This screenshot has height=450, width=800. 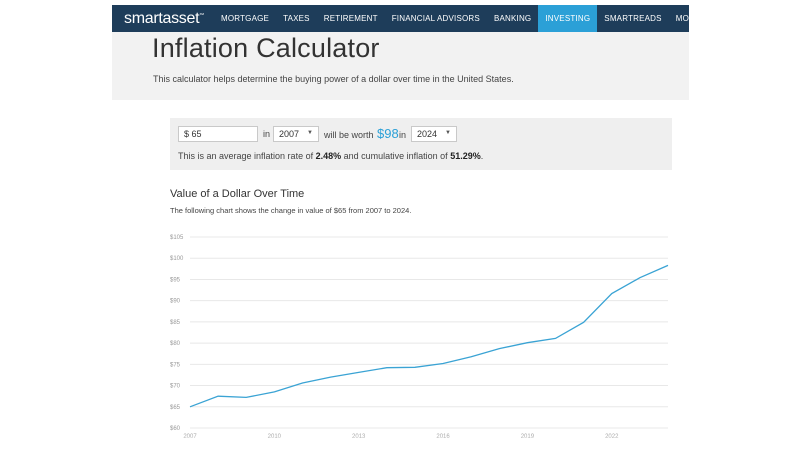 What do you see at coordinates (177, 259) in the screenshot?
I see `y-tick-label: $100` at bounding box center [177, 259].